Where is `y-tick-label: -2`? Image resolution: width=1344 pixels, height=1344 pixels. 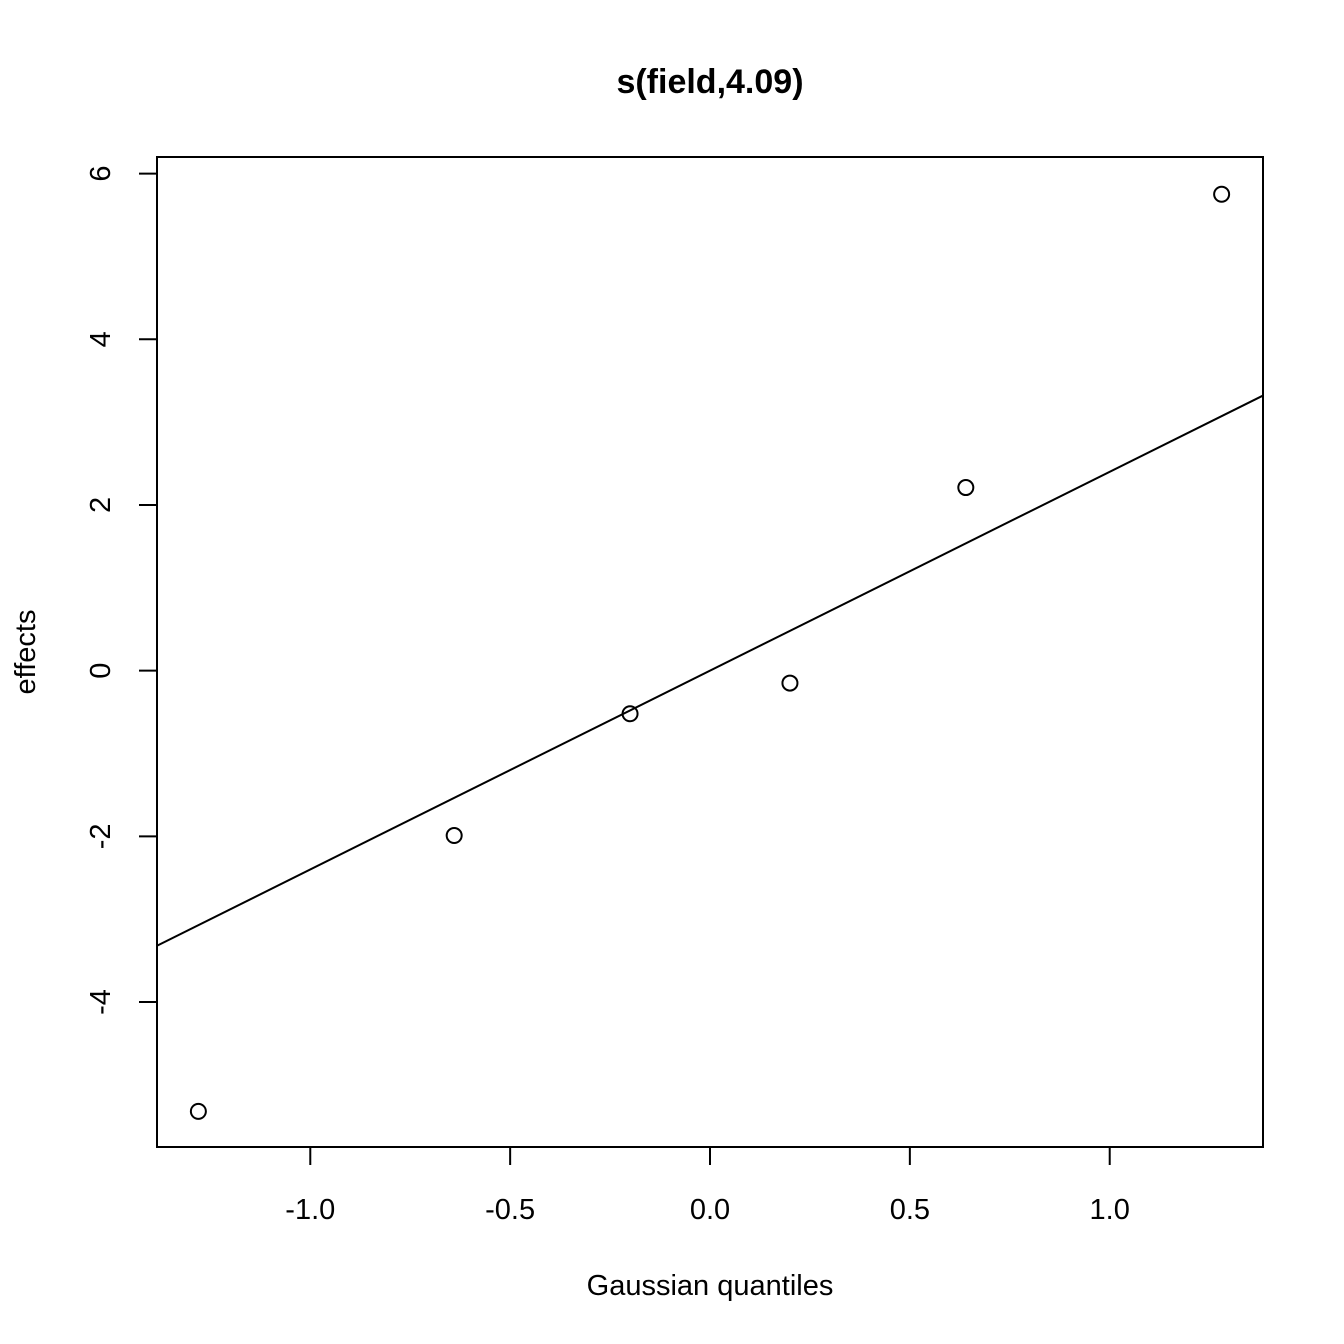
y-tick-label: -2 is located at coordinates (101, 836).